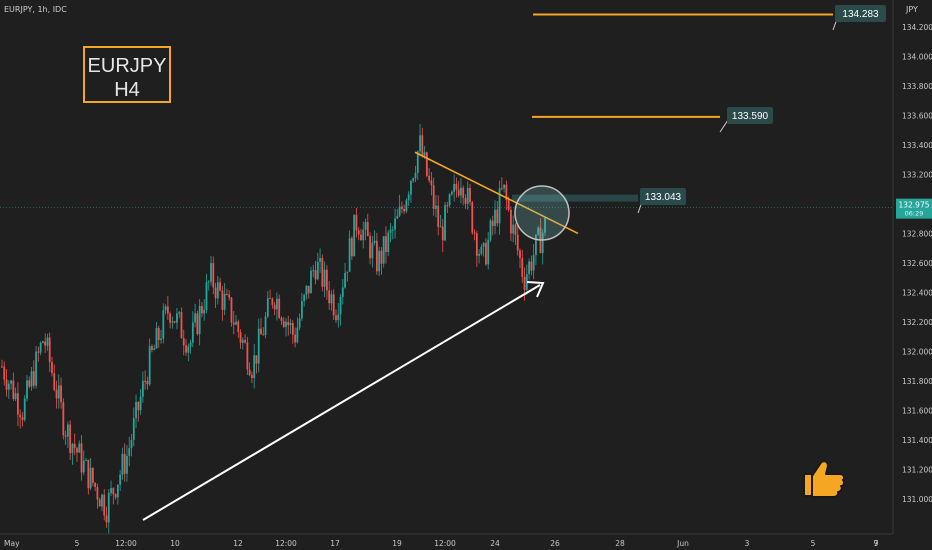  Describe the element at coordinates (917, 470) in the screenshot. I see `y-tick-label: 131.200` at that location.